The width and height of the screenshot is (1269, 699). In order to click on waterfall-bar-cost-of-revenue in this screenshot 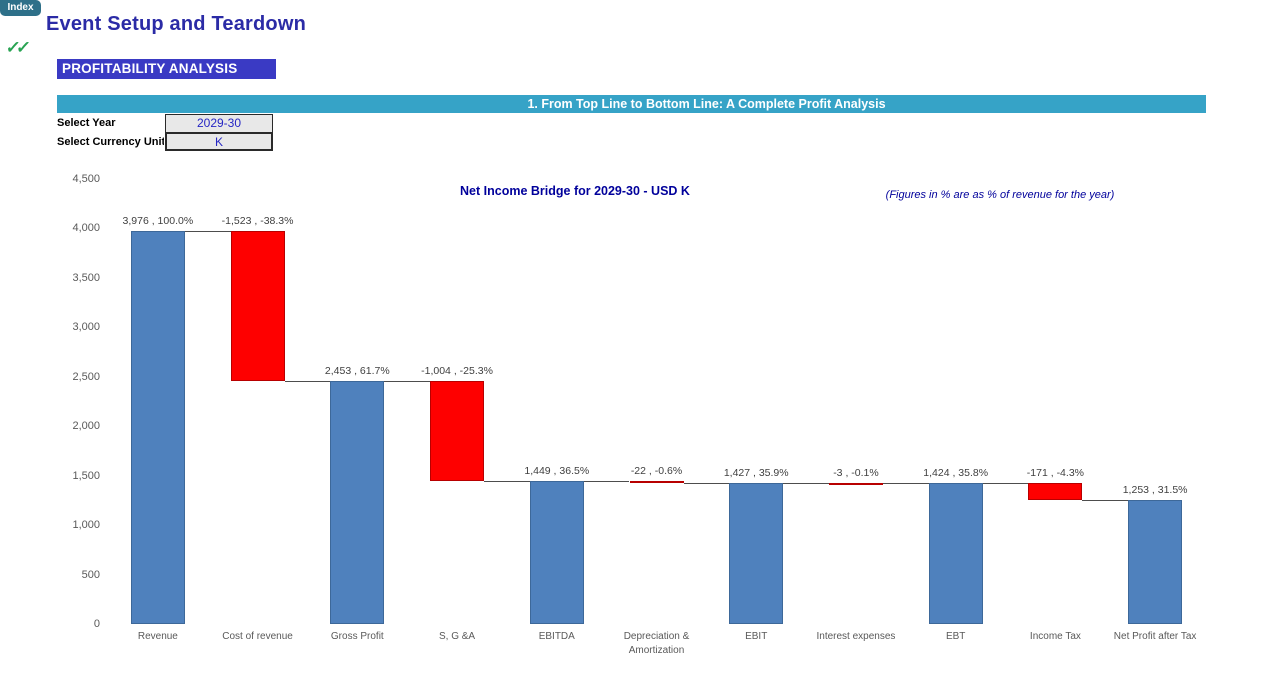, I will do `click(257, 306)`.